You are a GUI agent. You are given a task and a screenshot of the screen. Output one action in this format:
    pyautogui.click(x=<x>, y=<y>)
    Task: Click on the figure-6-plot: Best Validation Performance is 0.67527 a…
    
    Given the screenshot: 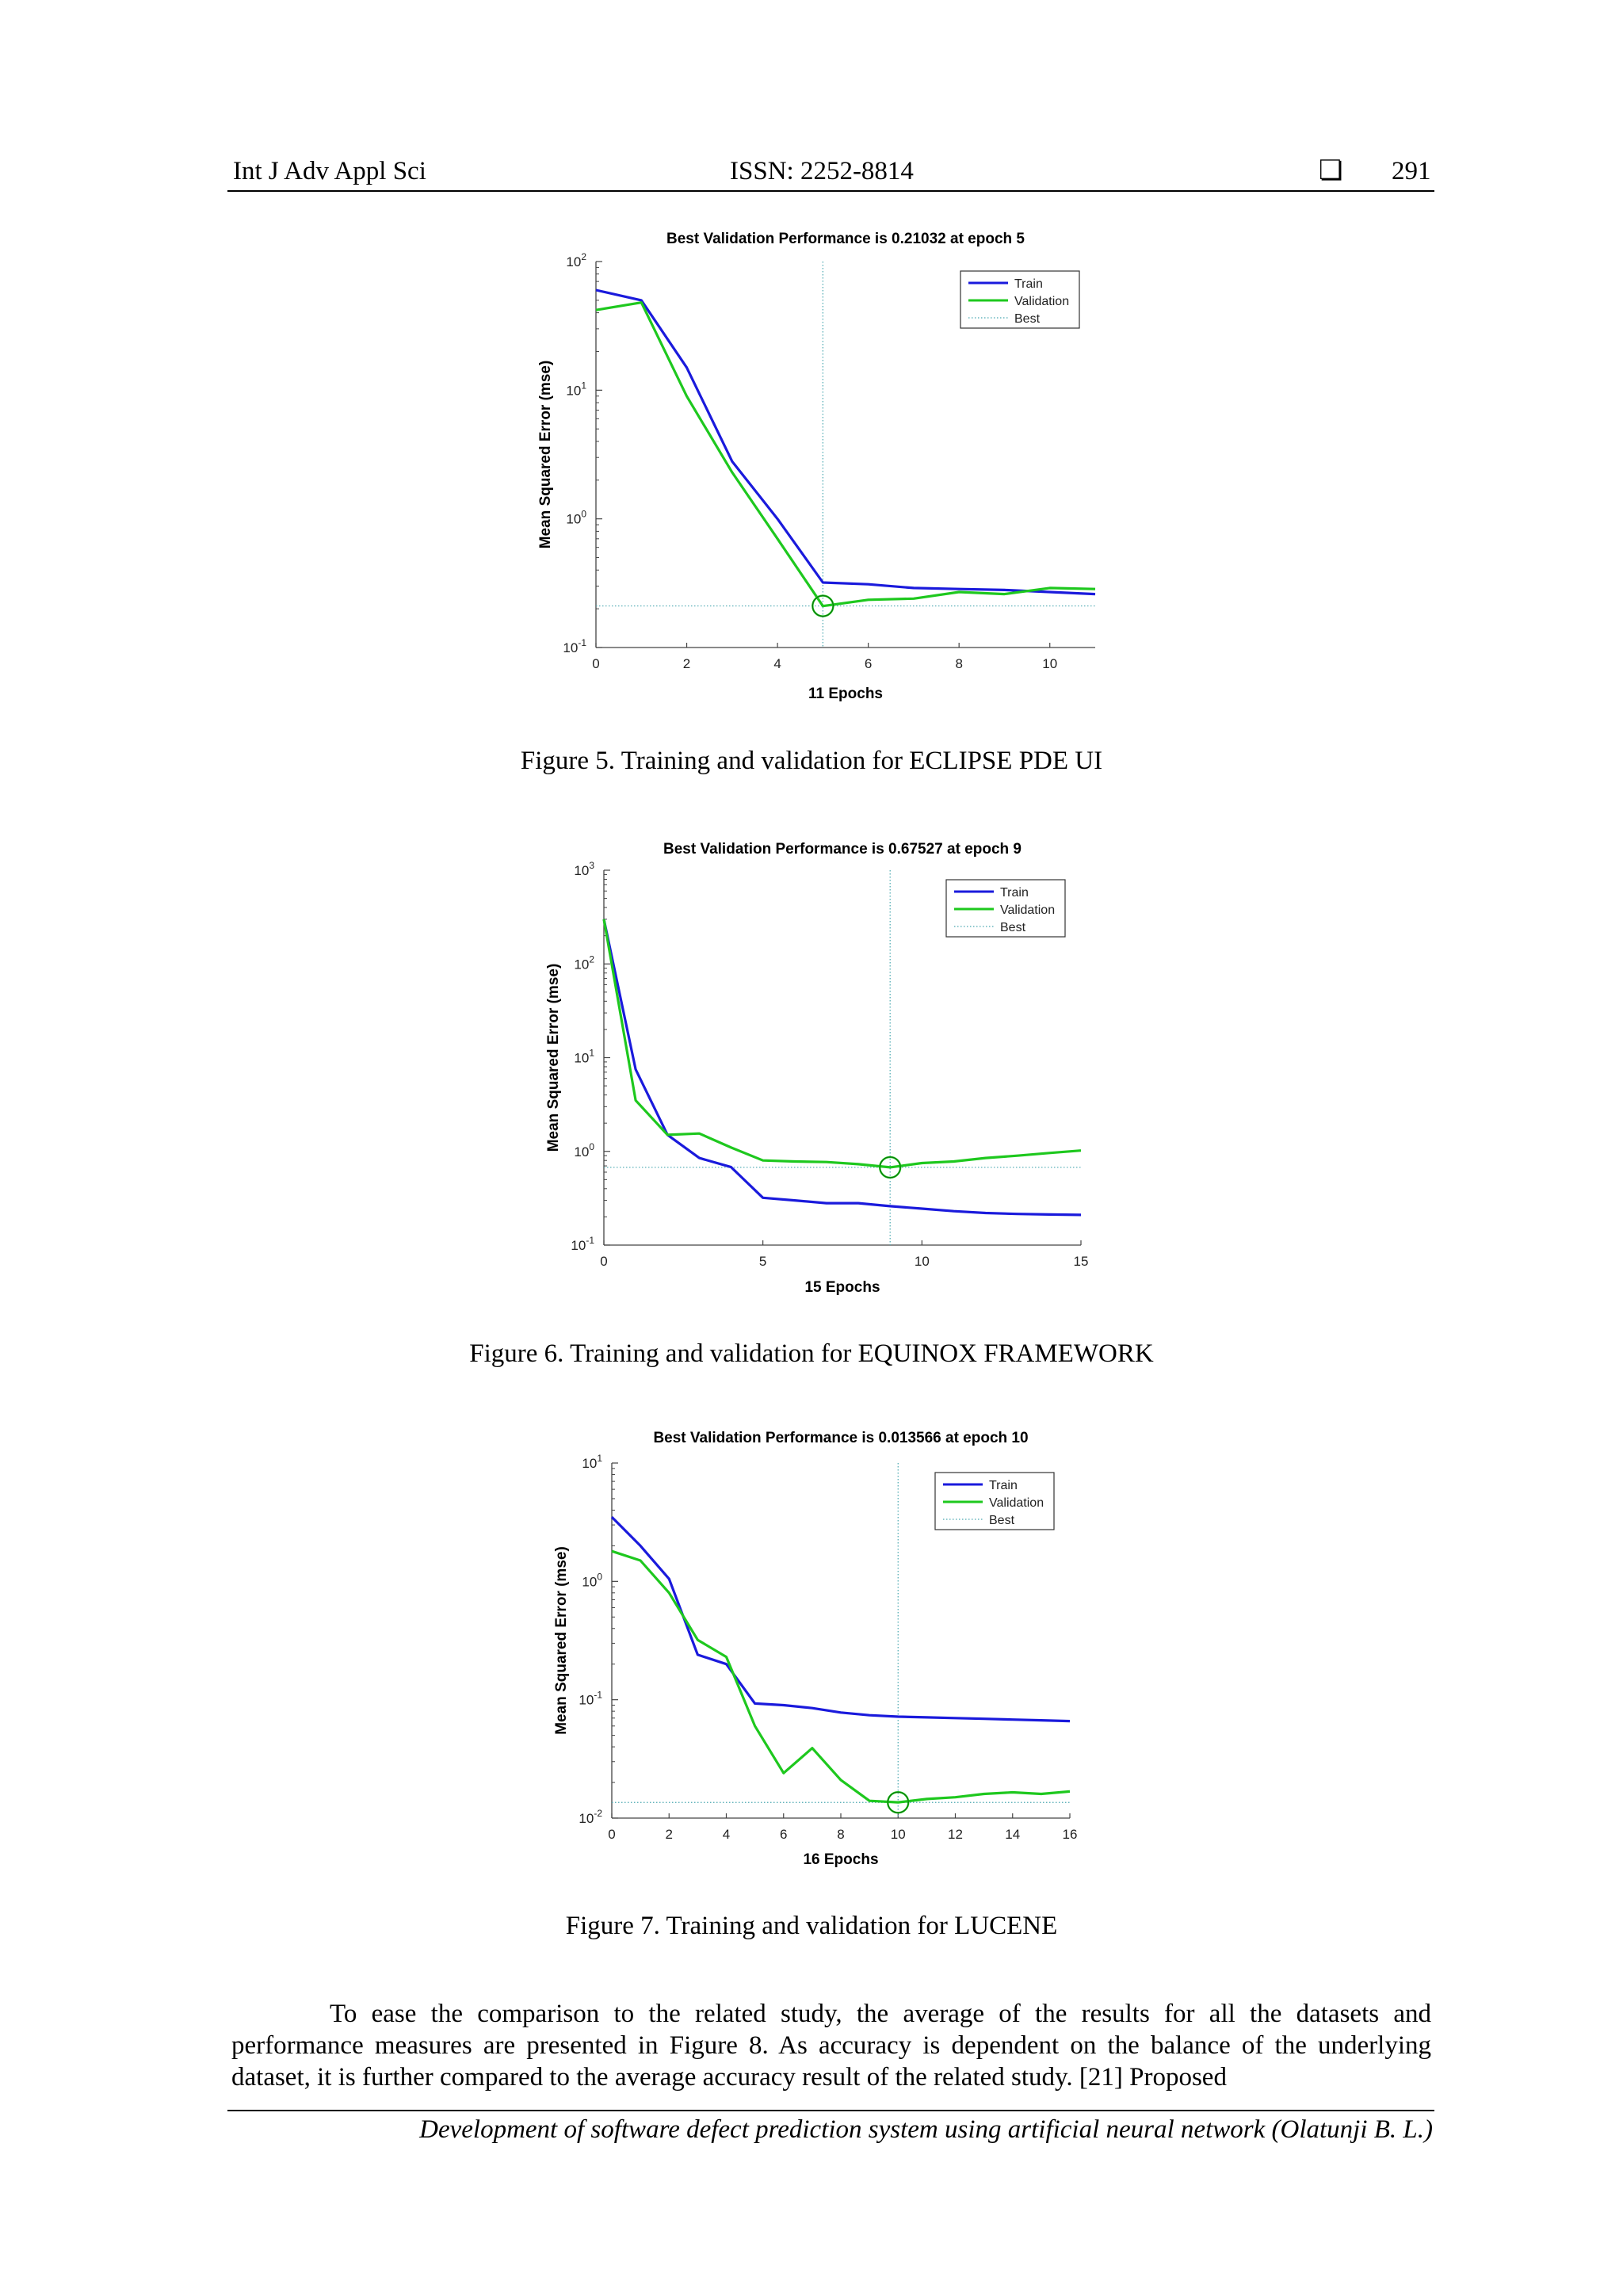 What is the action you would take?
    pyautogui.click(x=817, y=1068)
    